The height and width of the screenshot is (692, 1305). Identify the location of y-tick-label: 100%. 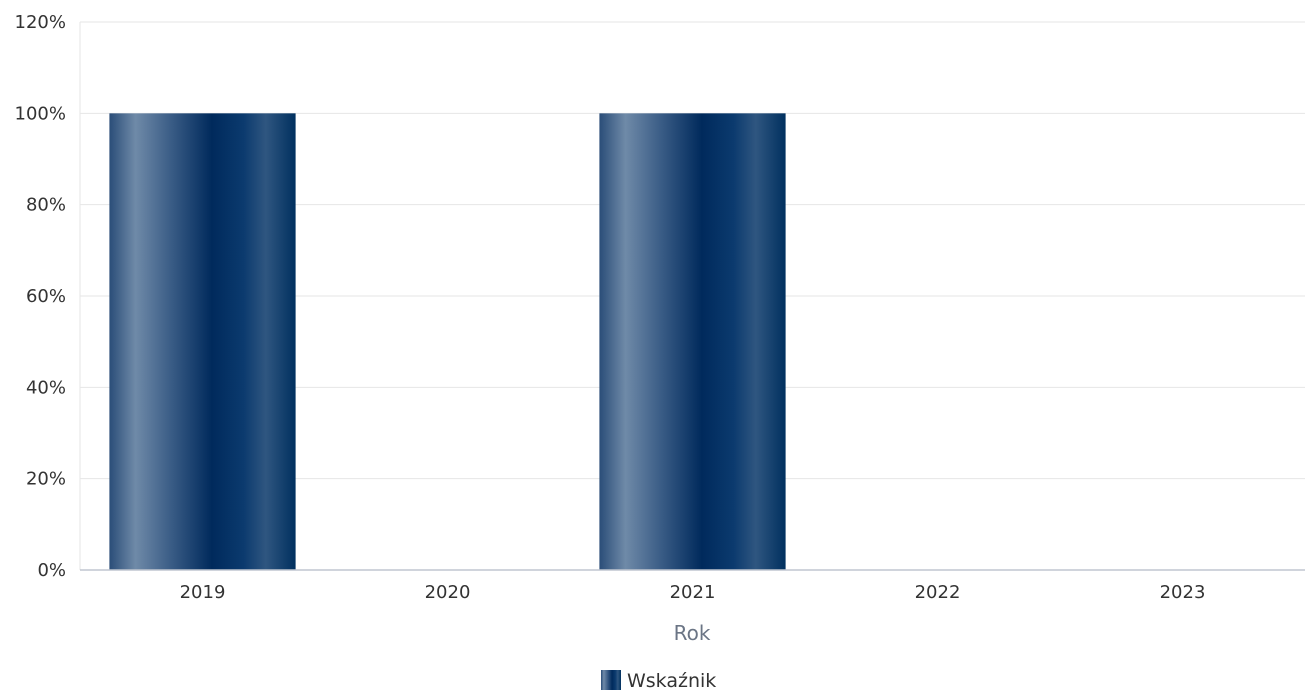
(40, 113).